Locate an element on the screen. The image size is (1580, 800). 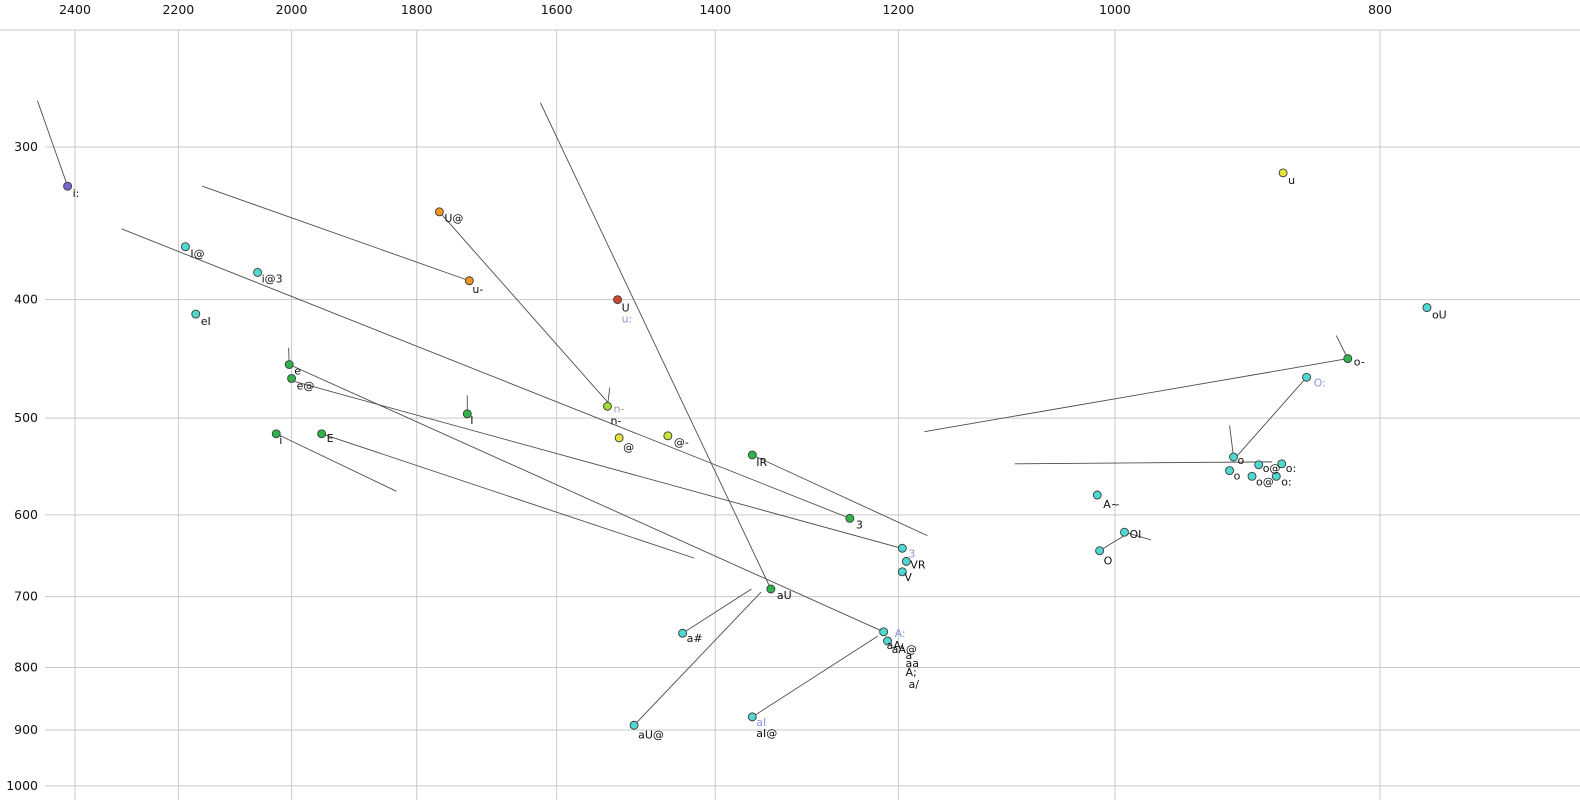
vowel-label: aI is located at coordinates (761, 722).